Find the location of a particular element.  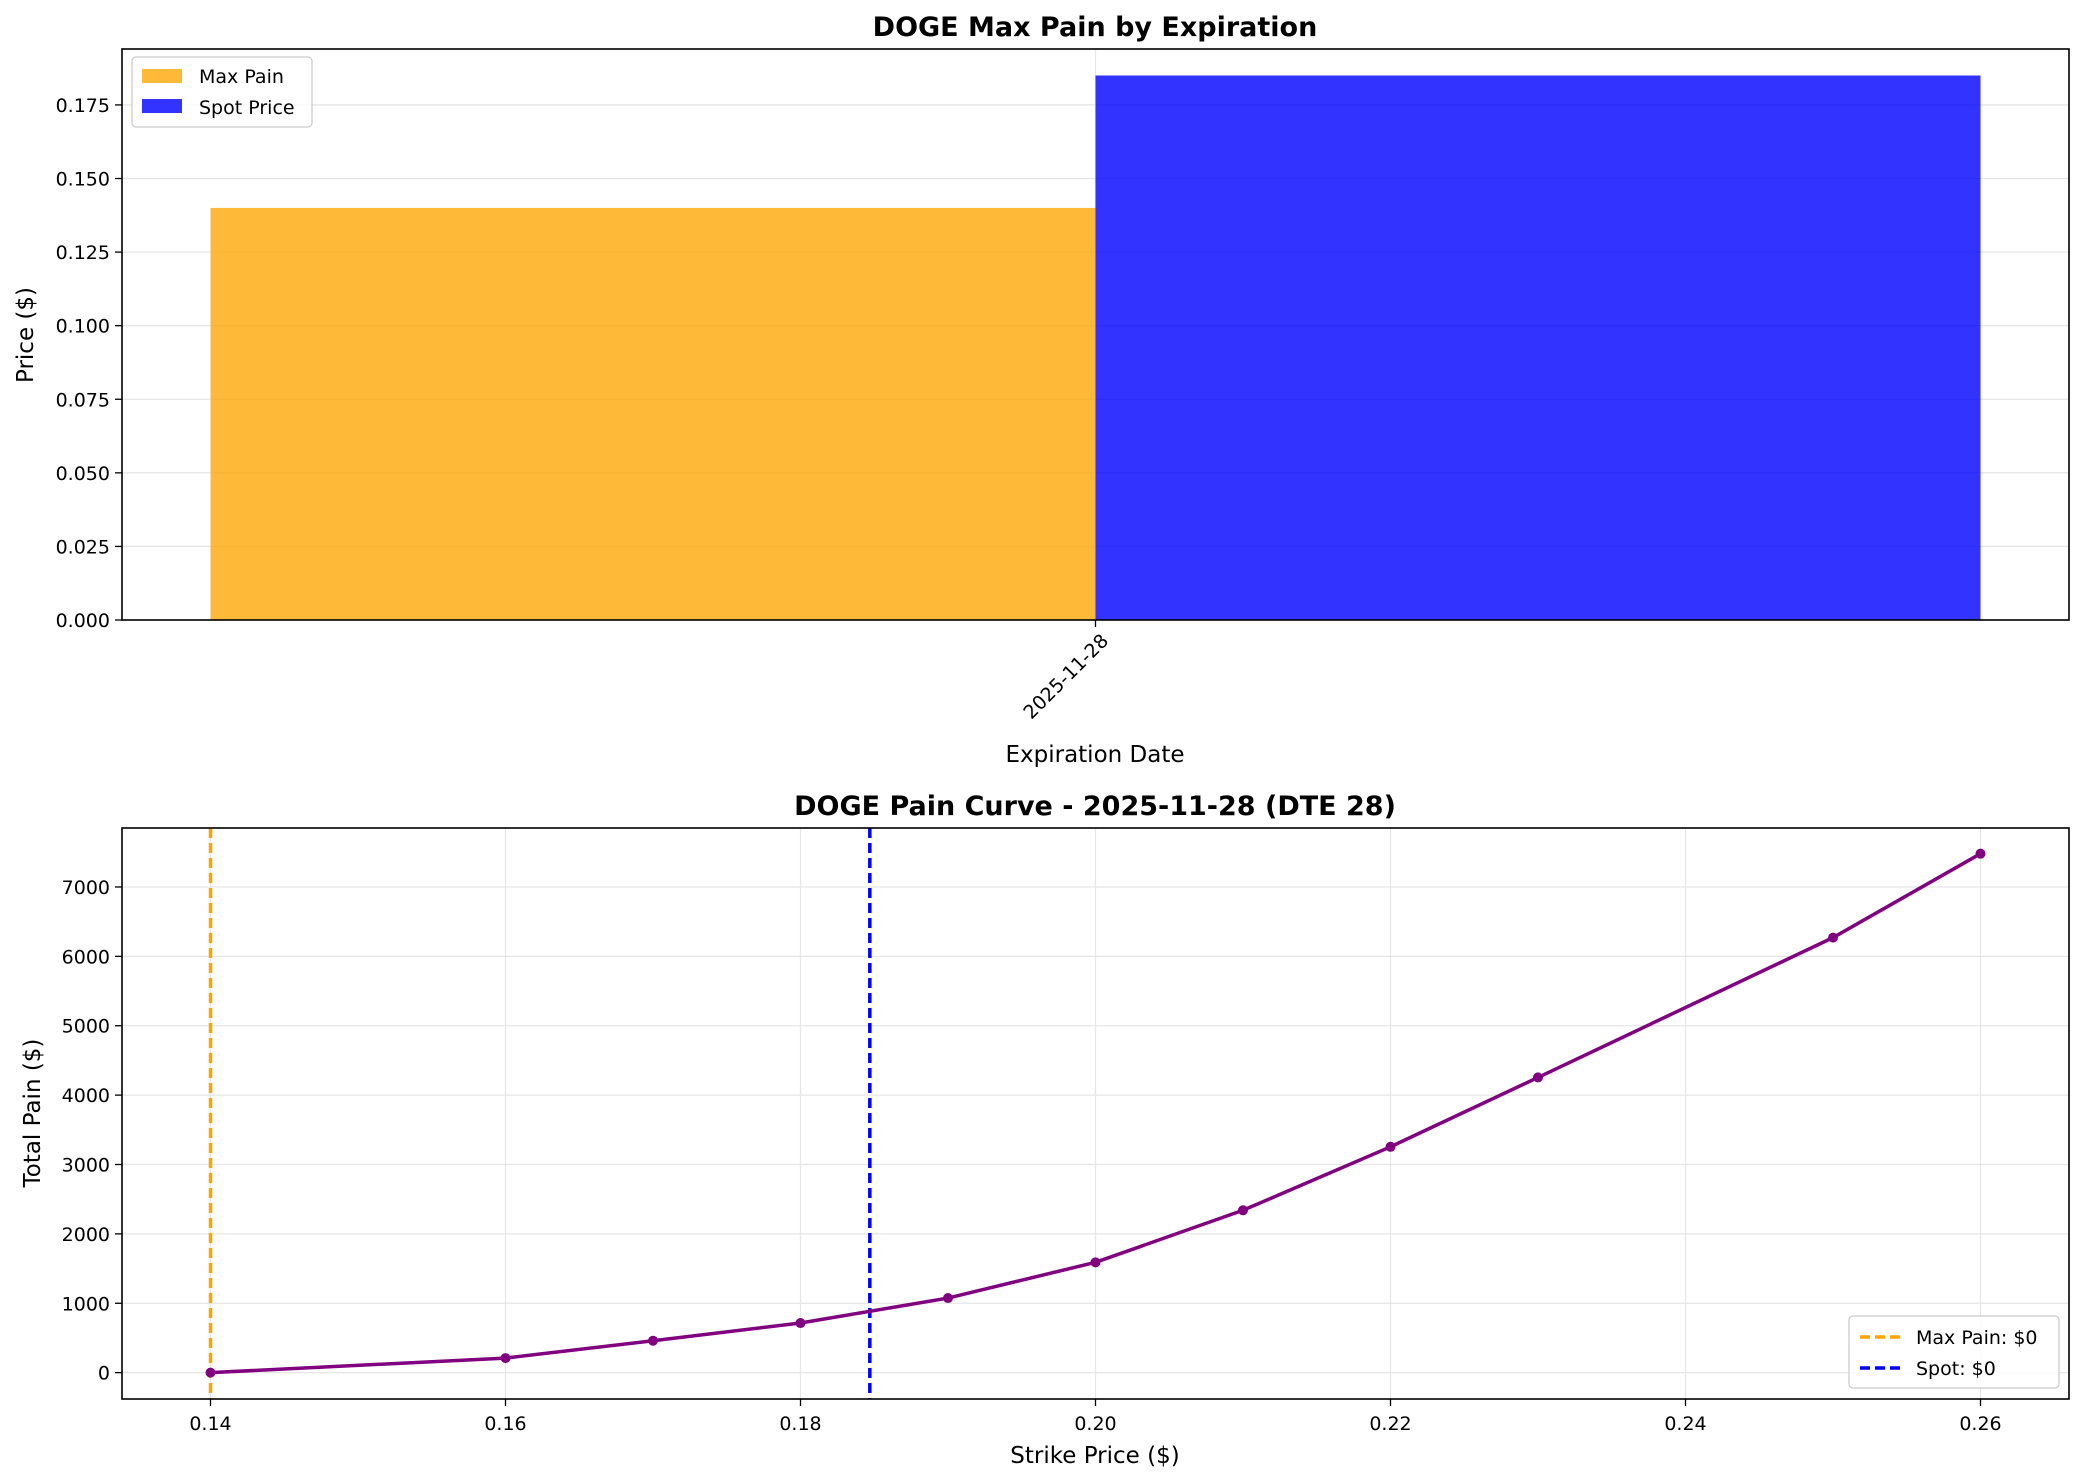

line-chart-x-ticks: 0.14 0.16 0.18 0.20 0.22 0.24 0.26 is located at coordinates (1095, 1417).